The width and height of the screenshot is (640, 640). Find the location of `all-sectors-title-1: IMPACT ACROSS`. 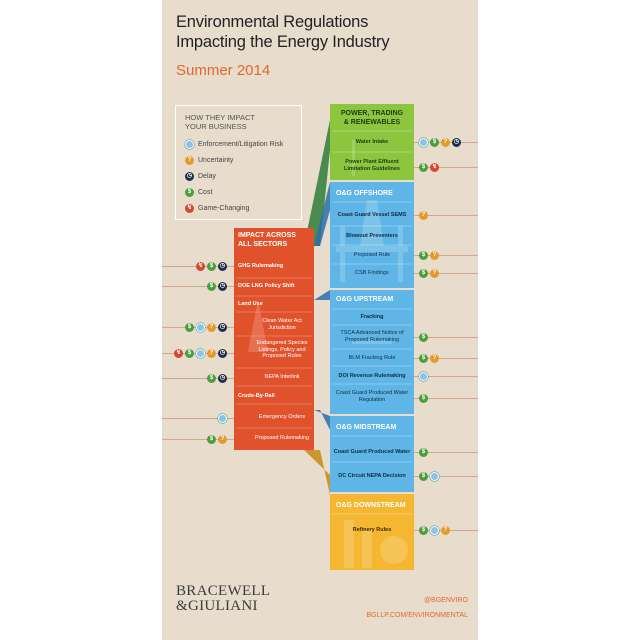

all-sectors-title-1: IMPACT ACROSS is located at coordinates (267, 235).